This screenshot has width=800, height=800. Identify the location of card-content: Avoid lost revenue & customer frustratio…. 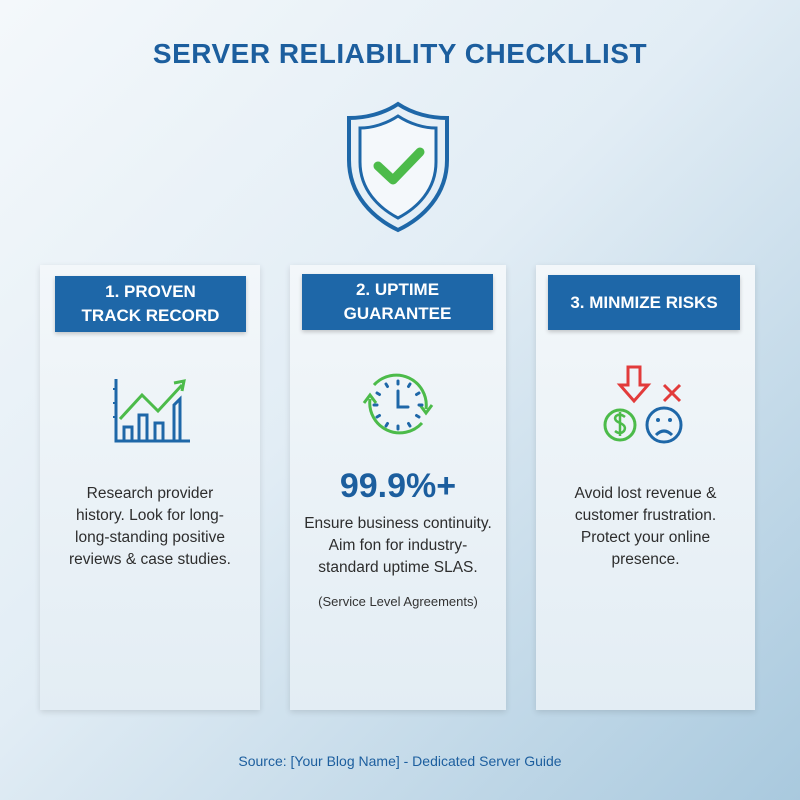
(645, 527).